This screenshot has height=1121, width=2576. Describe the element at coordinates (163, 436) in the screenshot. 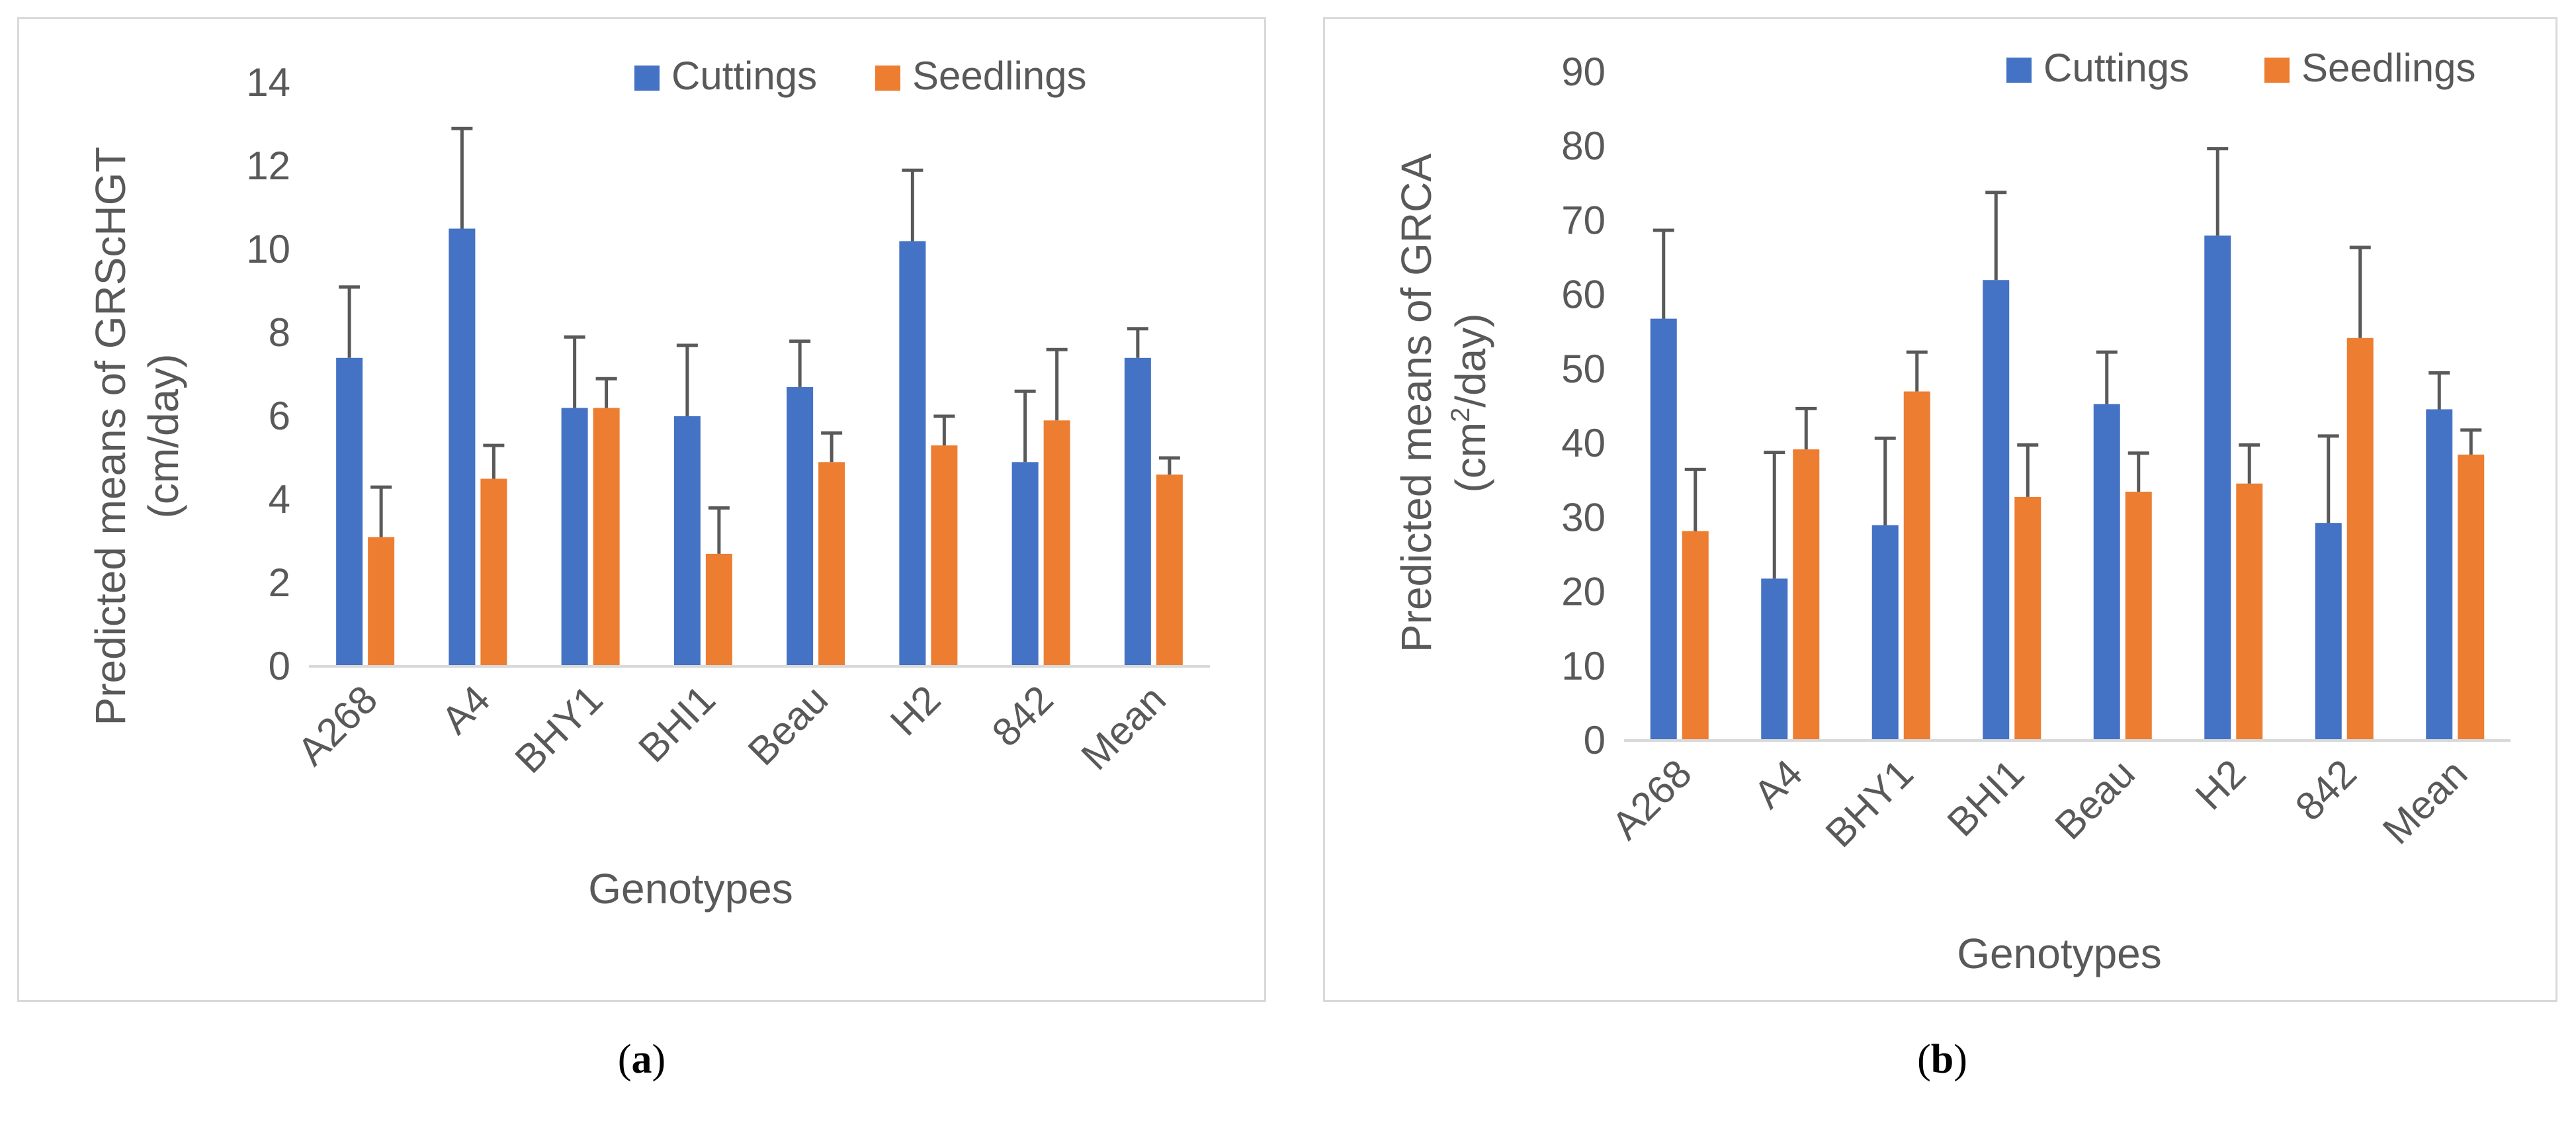

I see `y-axis-label-line2: (cm/day)` at that location.